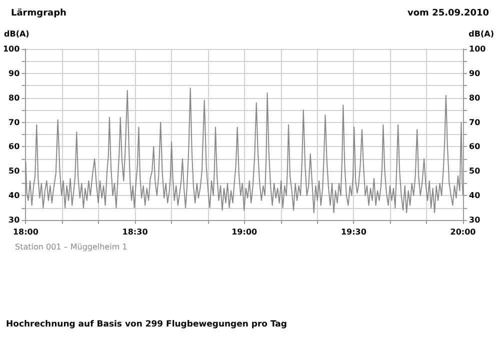 This screenshot has height=342, width=500. What do you see at coordinates (14, 220) in the screenshot?
I see `y-tick-label: 30` at bounding box center [14, 220].